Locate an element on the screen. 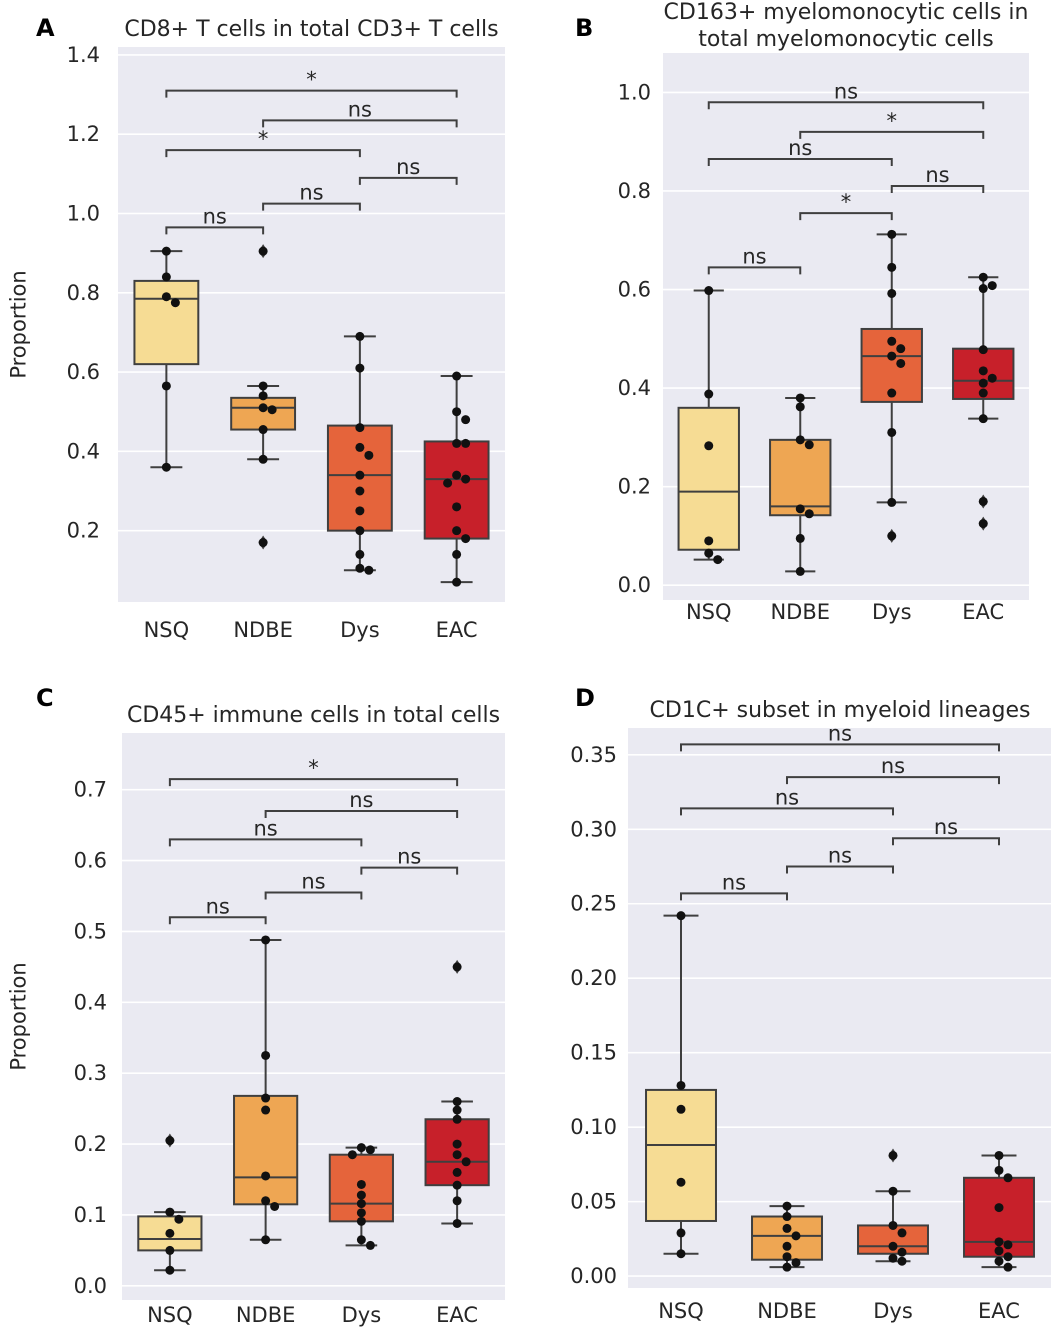 The image size is (1051, 1328). y-tick-label: 0.1 is located at coordinates (90, 1215).